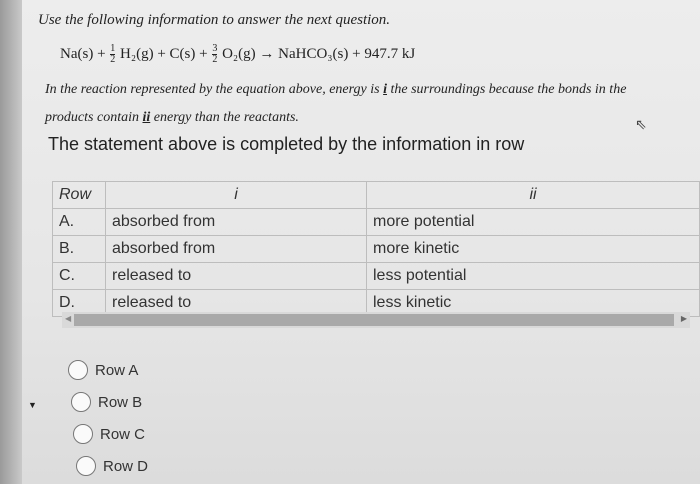 The width and height of the screenshot is (700, 484). I want to click on scrollbar-thumb, so click(374, 320).